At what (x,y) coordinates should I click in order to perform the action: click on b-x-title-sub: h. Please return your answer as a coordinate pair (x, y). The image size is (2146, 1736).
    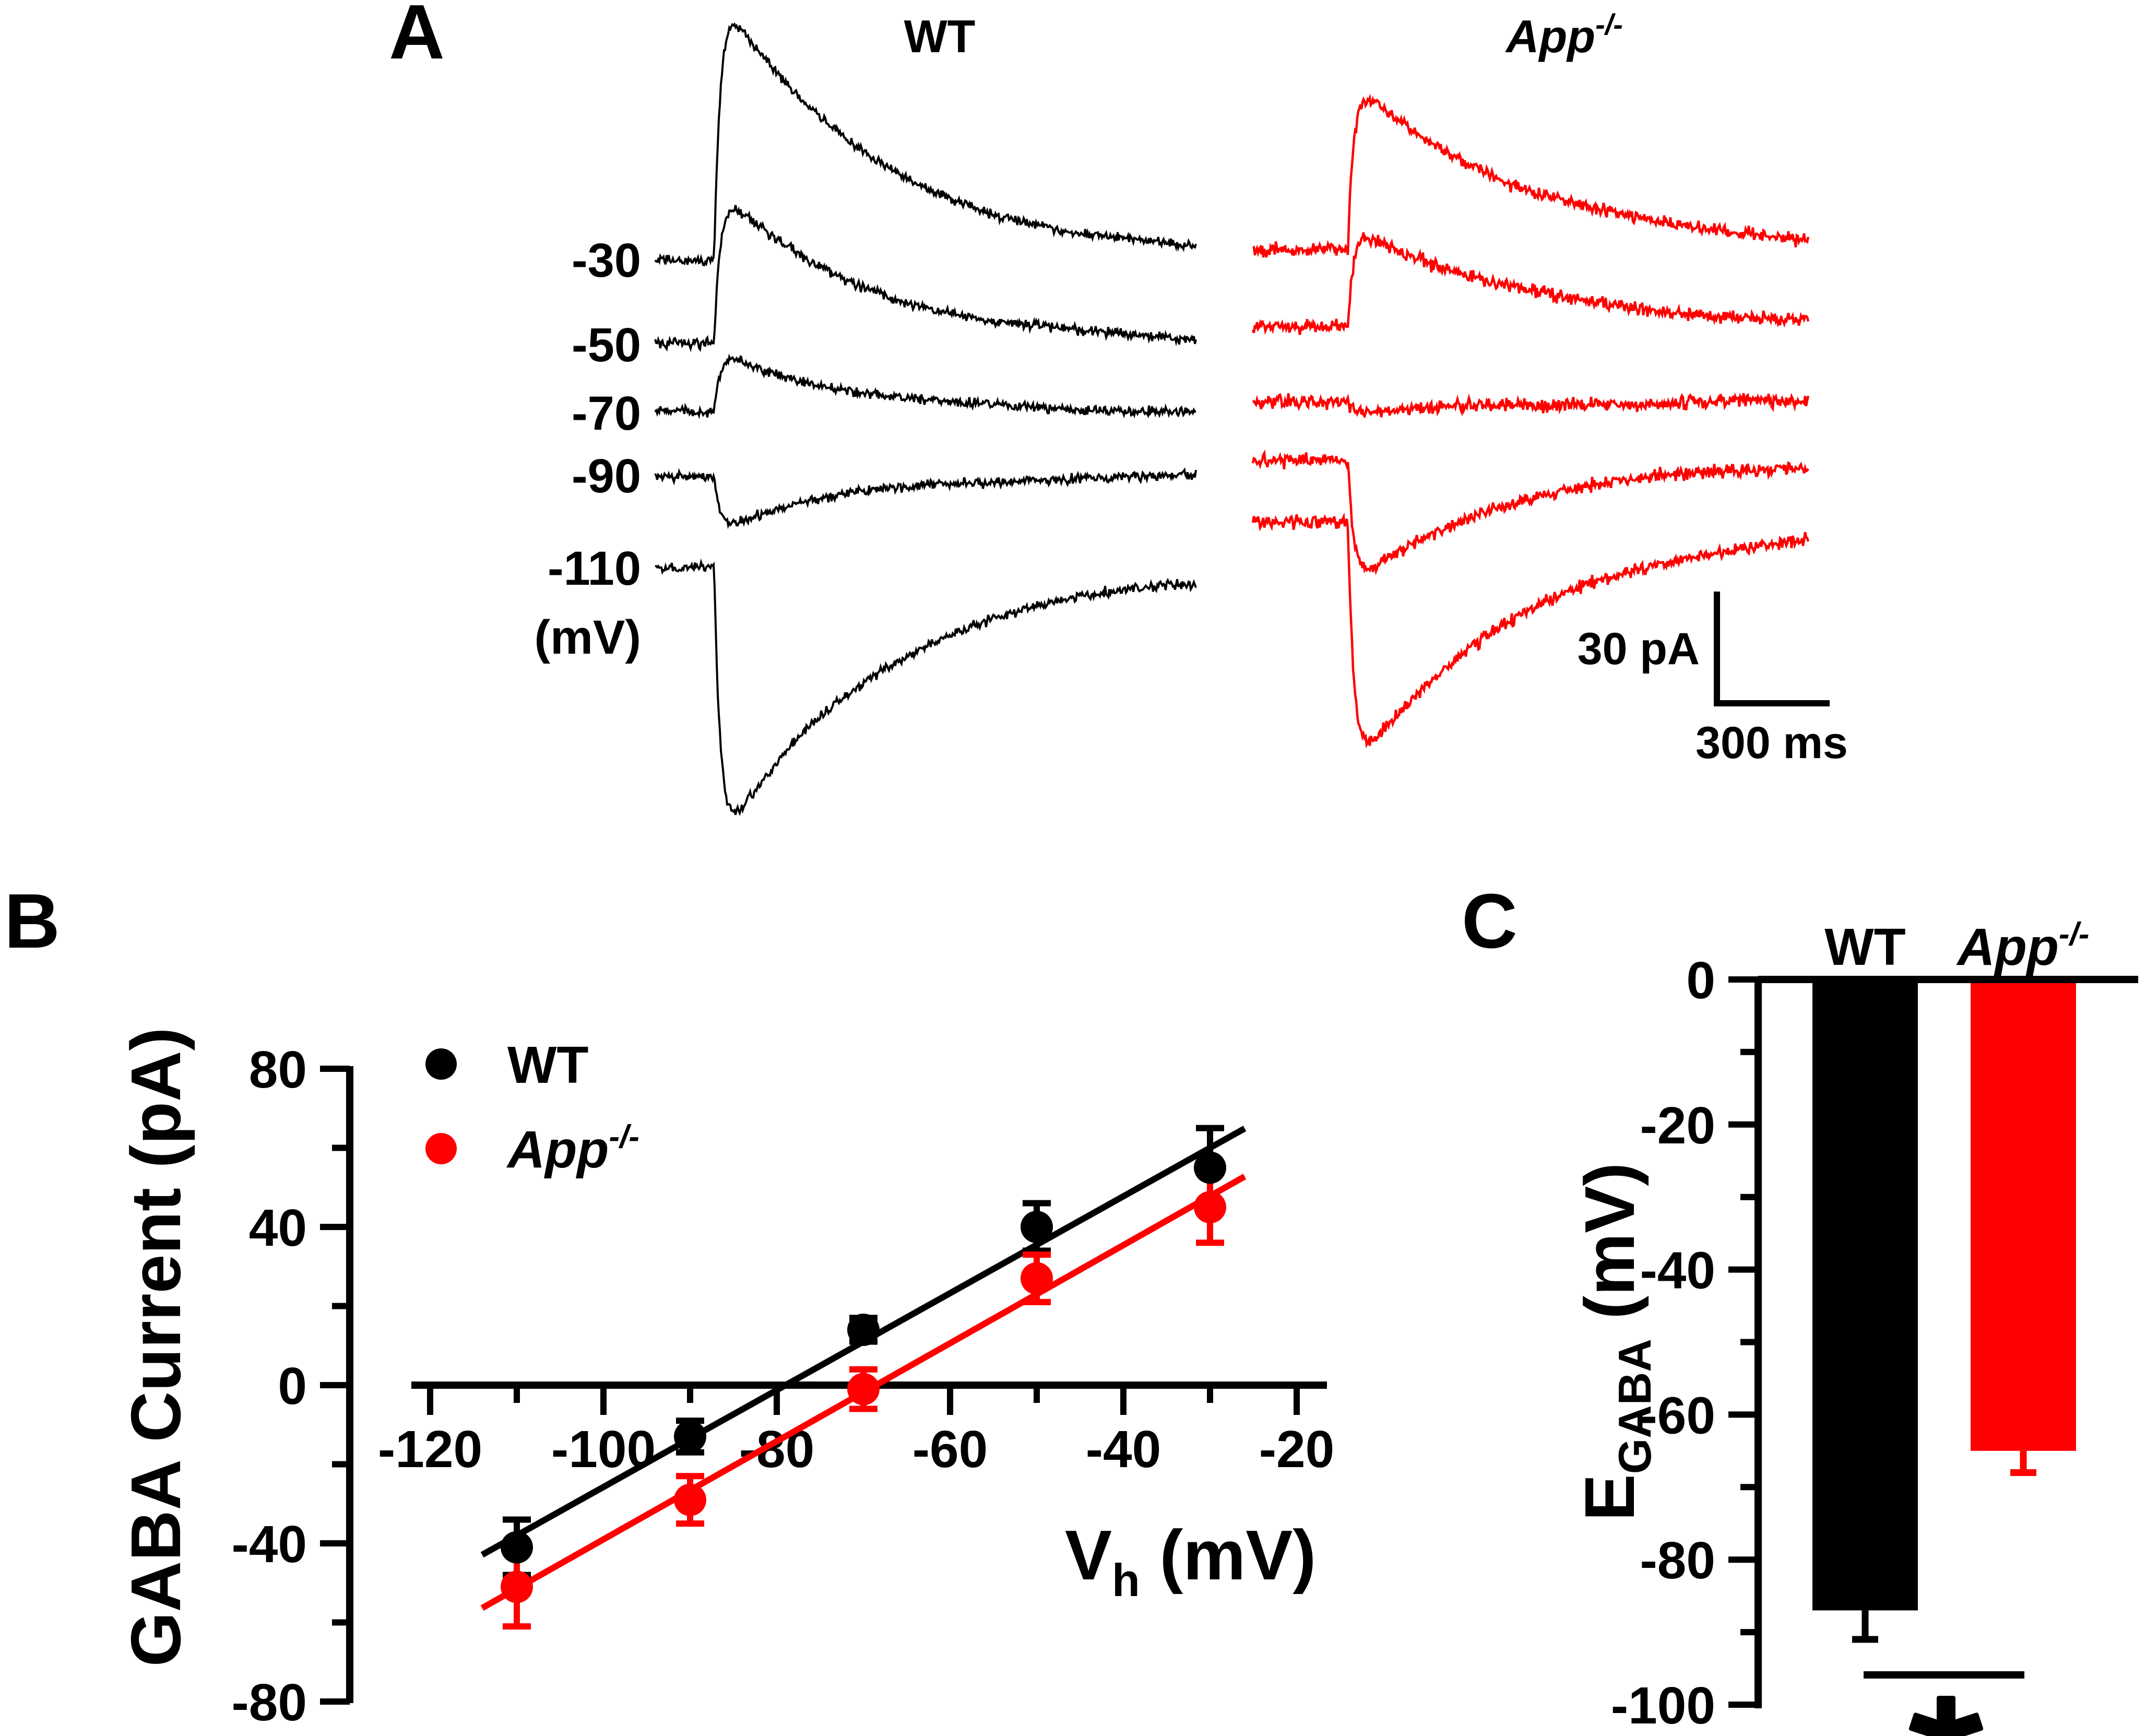
    Looking at the image, I should click on (1126, 1580).